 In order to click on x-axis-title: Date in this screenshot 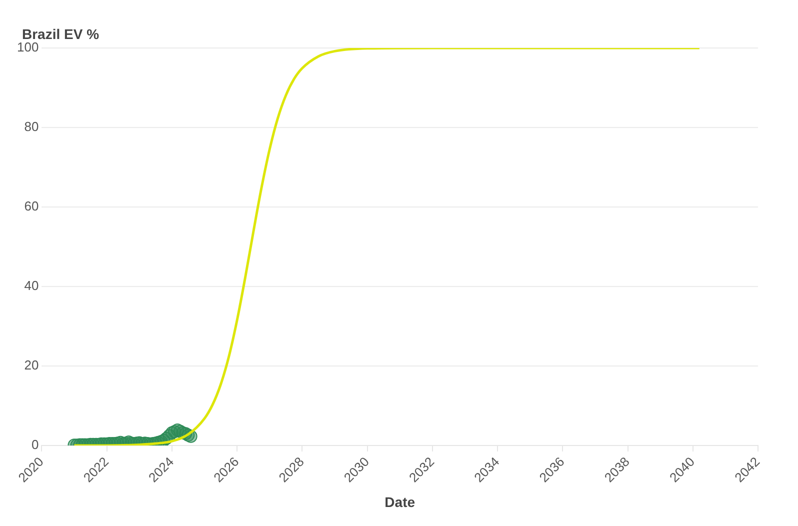, I will do `click(400, 502)`.